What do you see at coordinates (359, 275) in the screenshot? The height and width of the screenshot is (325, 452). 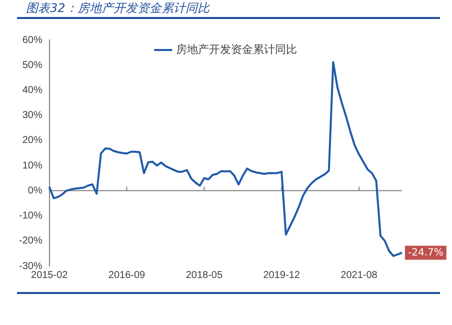 I see `x-tick-label: 2021-08` at bounding box center [359, 275].